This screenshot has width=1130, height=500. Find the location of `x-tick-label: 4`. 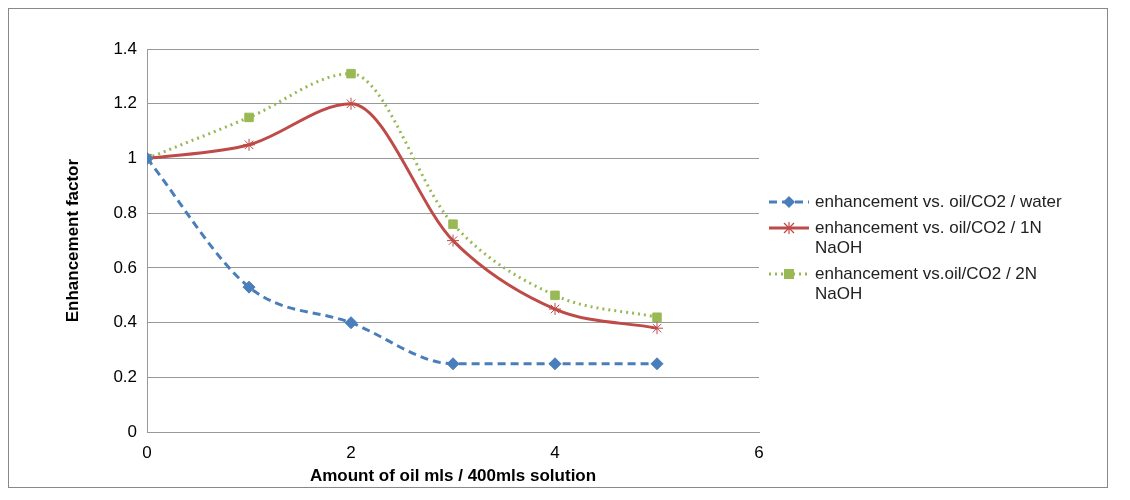

x-tick-label: 4 is located at coordinates (555, 453).